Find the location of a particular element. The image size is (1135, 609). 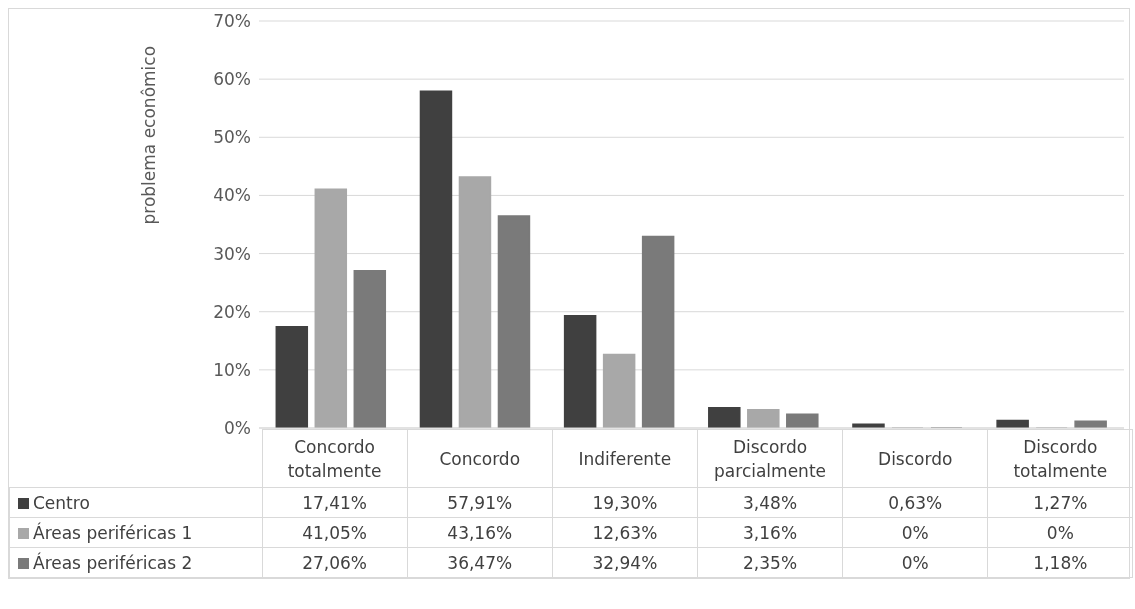

x-tick-label: Indiferente is located at coordinates (625, 458).